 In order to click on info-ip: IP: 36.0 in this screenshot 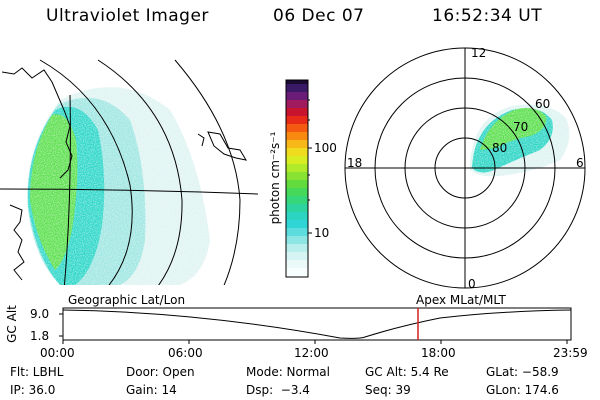, I will do `click(33, 390)`.